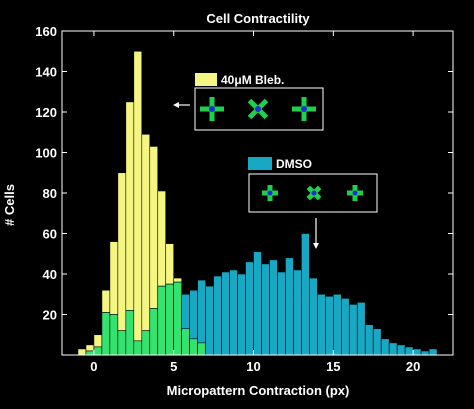 The height and width of the screenshot is (409, 474). I want to click on y-tick-label: 60, so click(50, 234).